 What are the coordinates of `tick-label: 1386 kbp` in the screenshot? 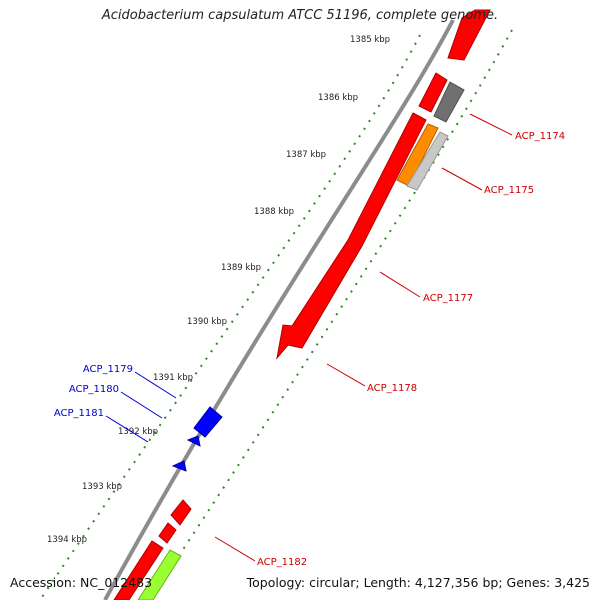 It's located at (338, 98).